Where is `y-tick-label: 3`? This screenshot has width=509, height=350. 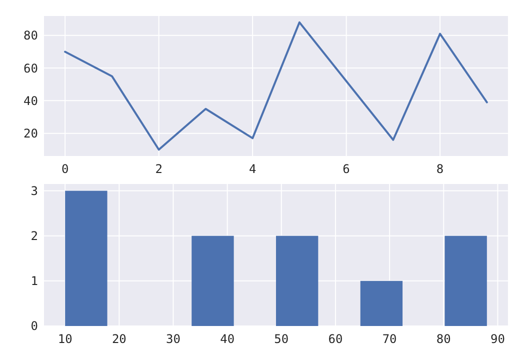
y-tick-label: 3 is located at coordinates (34, 191).